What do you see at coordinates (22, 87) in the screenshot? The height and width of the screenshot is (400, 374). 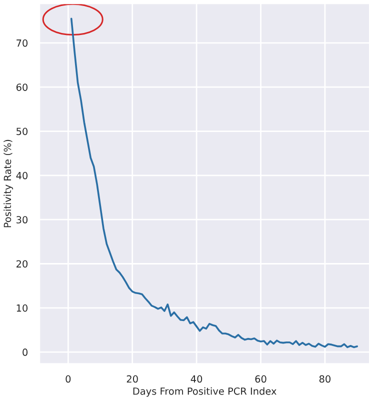 I see `y-tick-label: 60` at bounding box center [22, 87].